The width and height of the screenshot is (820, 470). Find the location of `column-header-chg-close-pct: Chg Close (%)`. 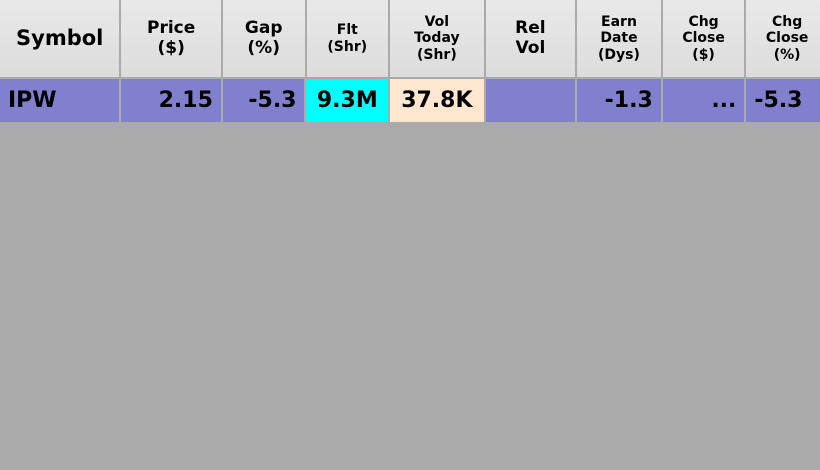

column-header-chg-close-pct: Chg Close (%) is located at coordinates (783, 38).